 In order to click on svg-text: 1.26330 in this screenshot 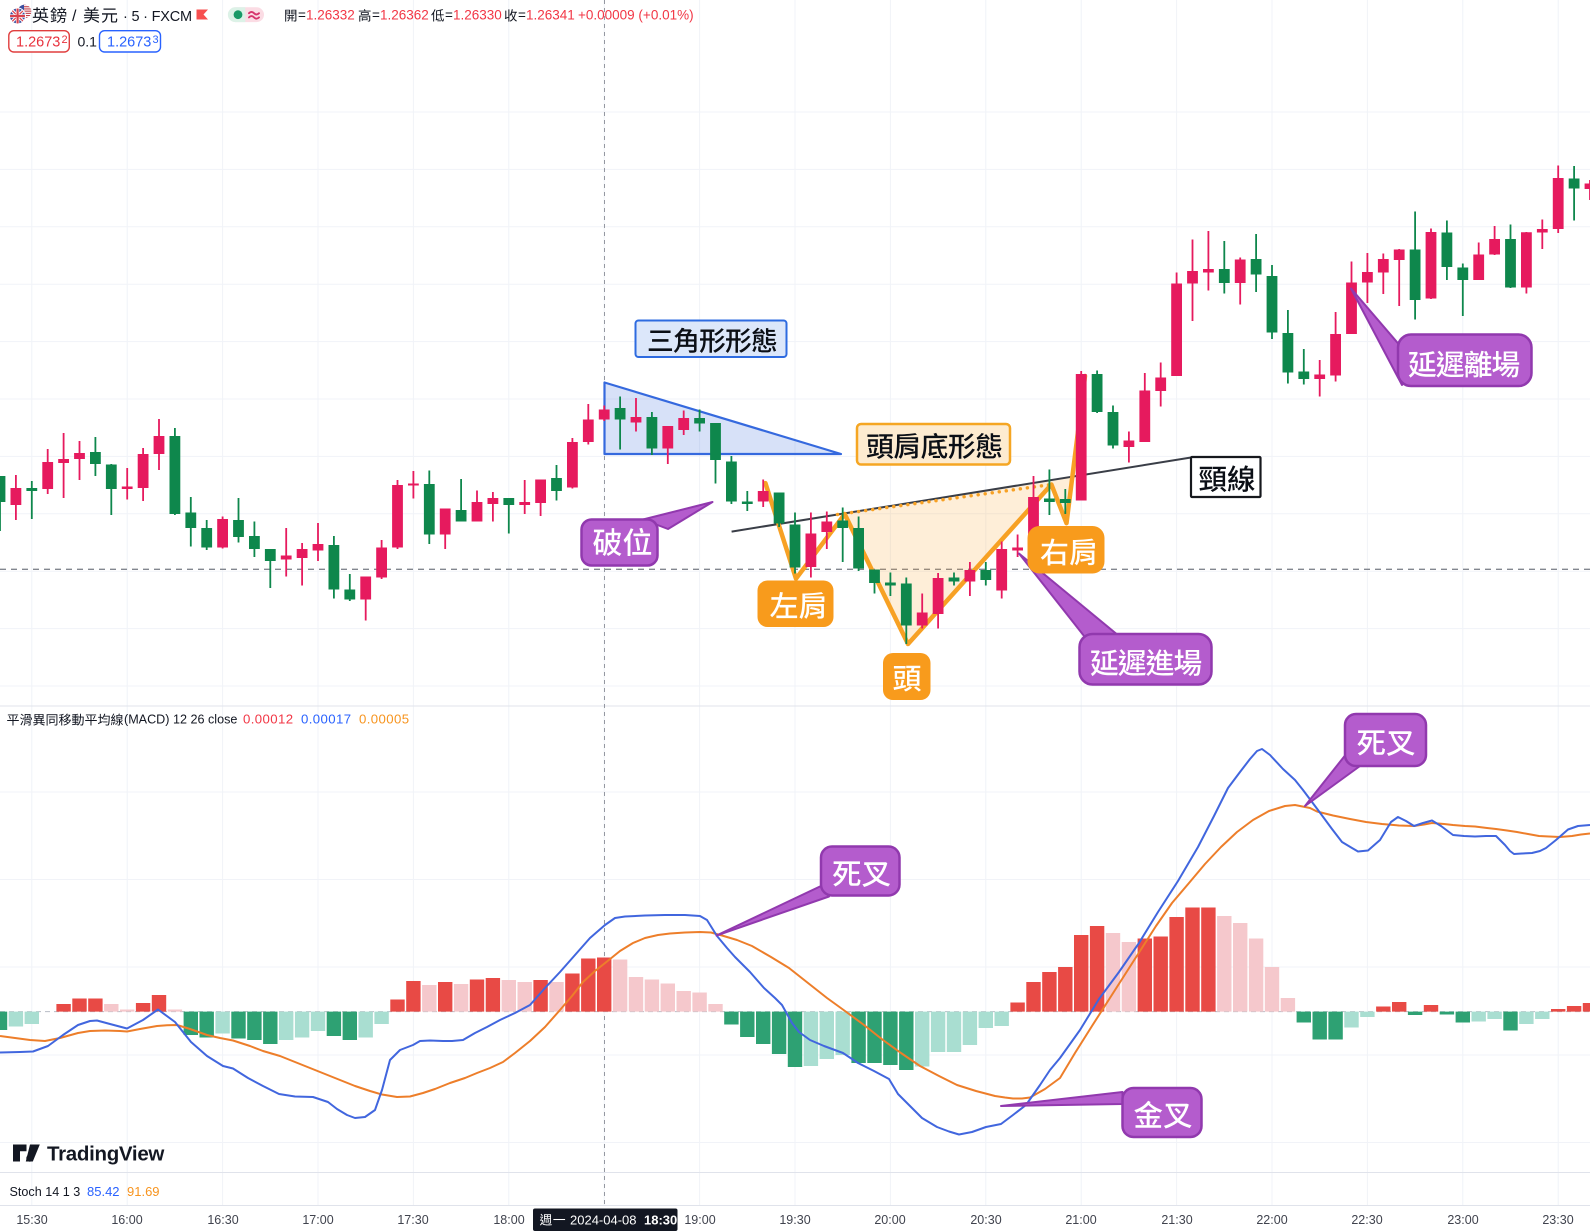, I will do `click(477, 15)`.